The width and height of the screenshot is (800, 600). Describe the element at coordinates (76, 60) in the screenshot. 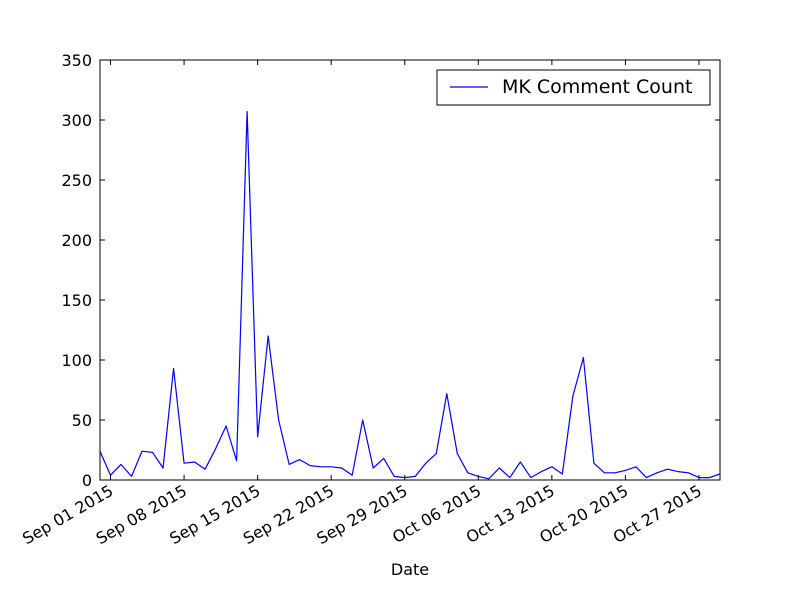

I see `y-tick-label: 350` at that location.